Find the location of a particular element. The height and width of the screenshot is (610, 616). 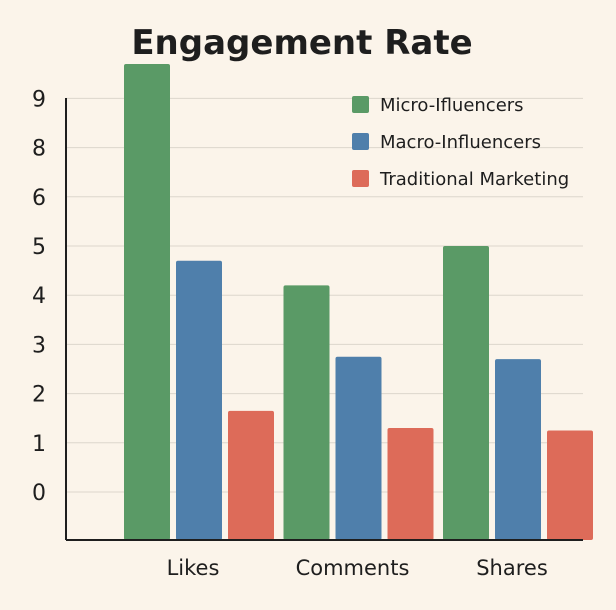

x-axis-labels: Likes Comments Shares is located at coordinates (357, 568).